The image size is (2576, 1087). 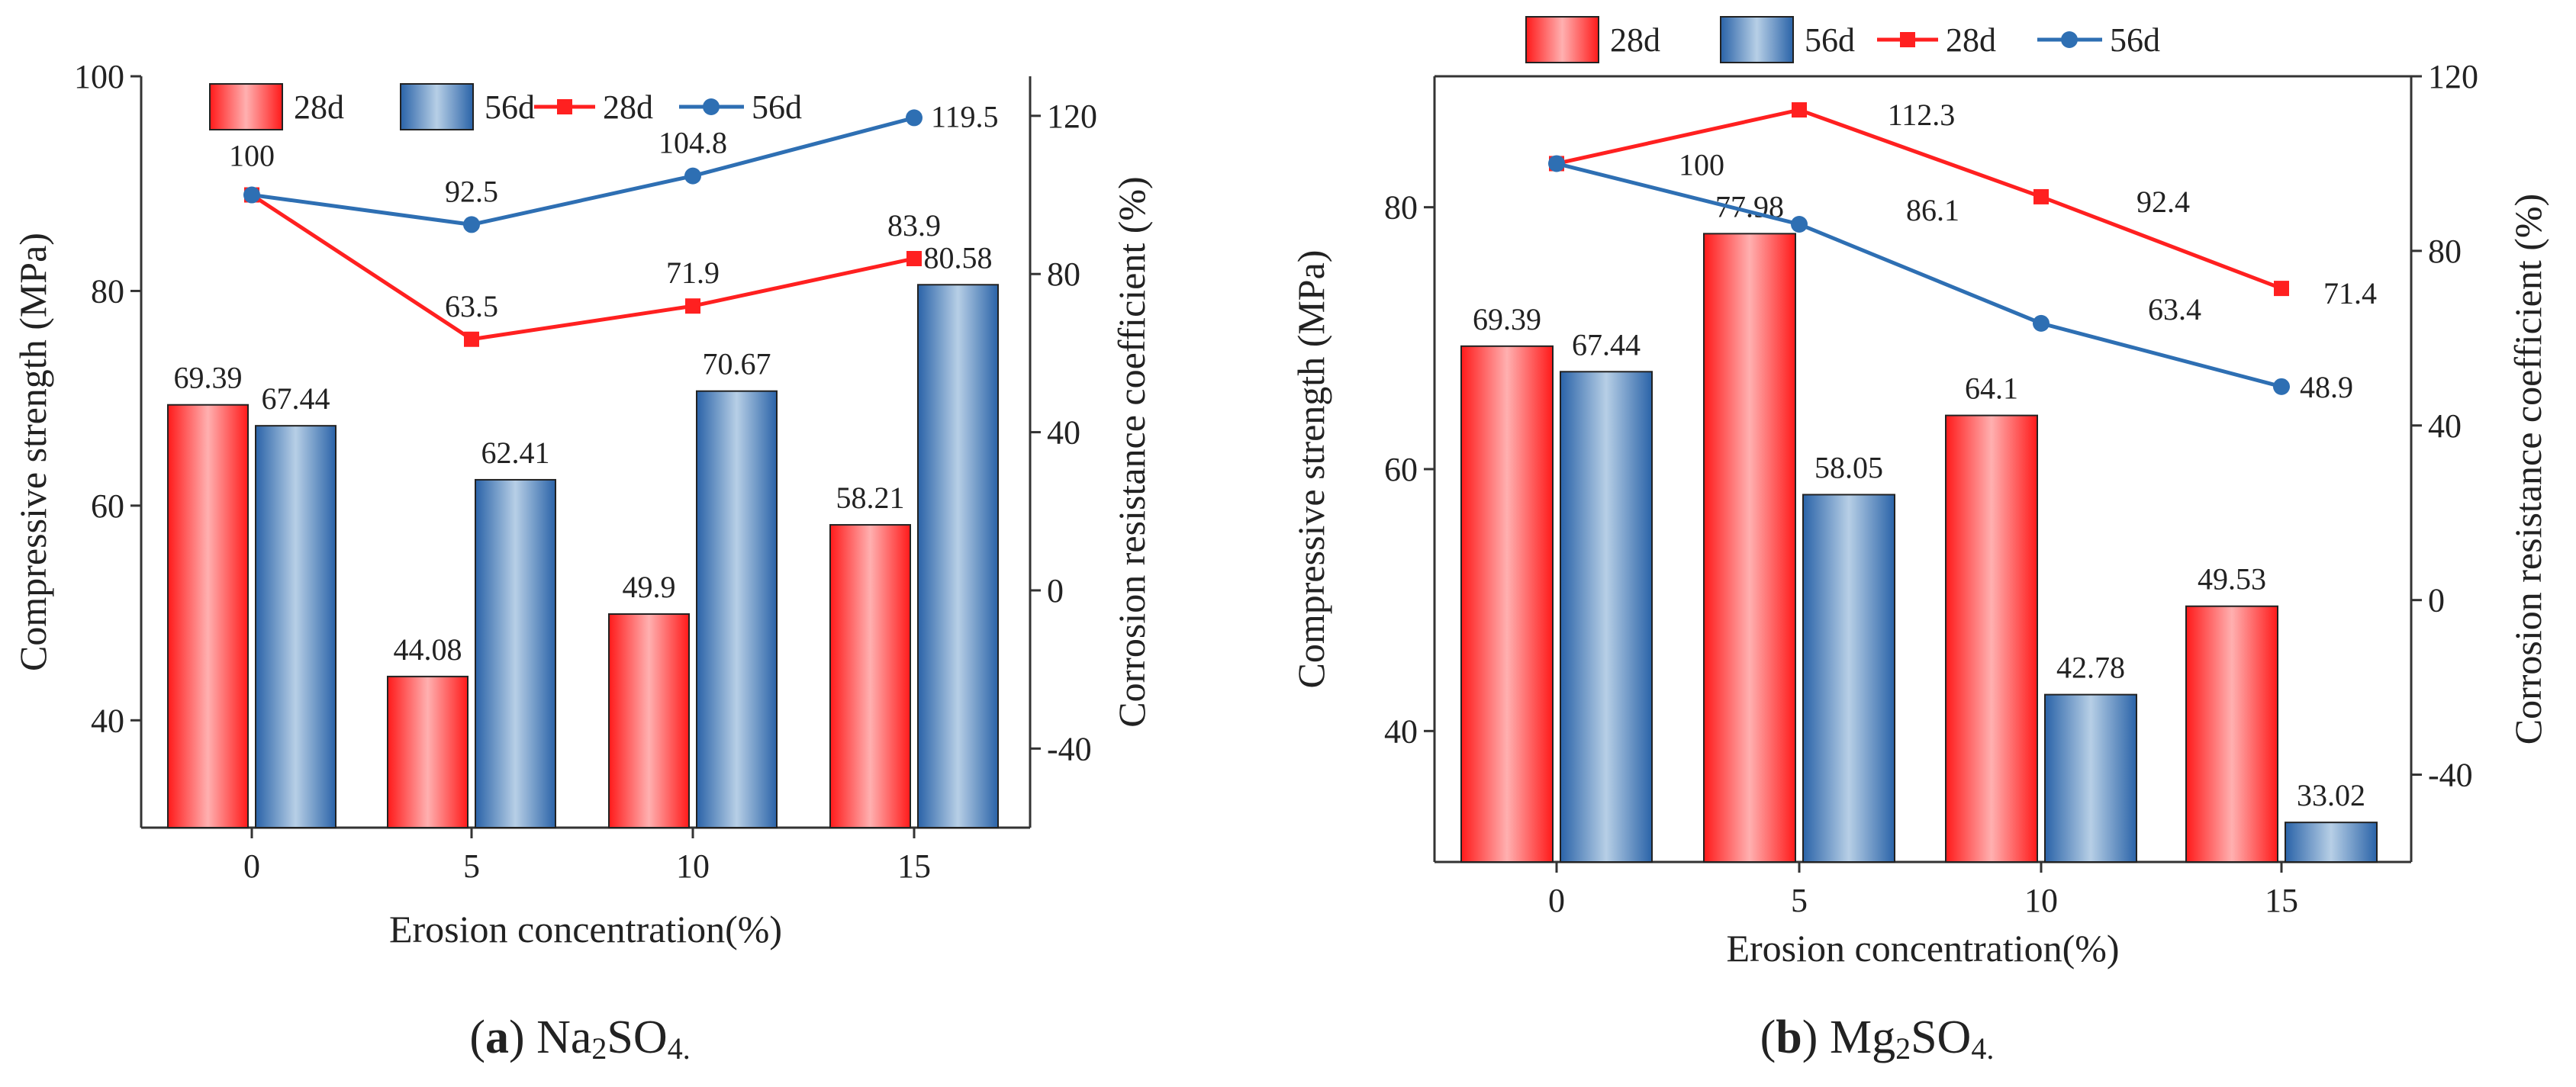 I want to click on panel-b-legend-marker-28d, so click(x=1907, y=39).